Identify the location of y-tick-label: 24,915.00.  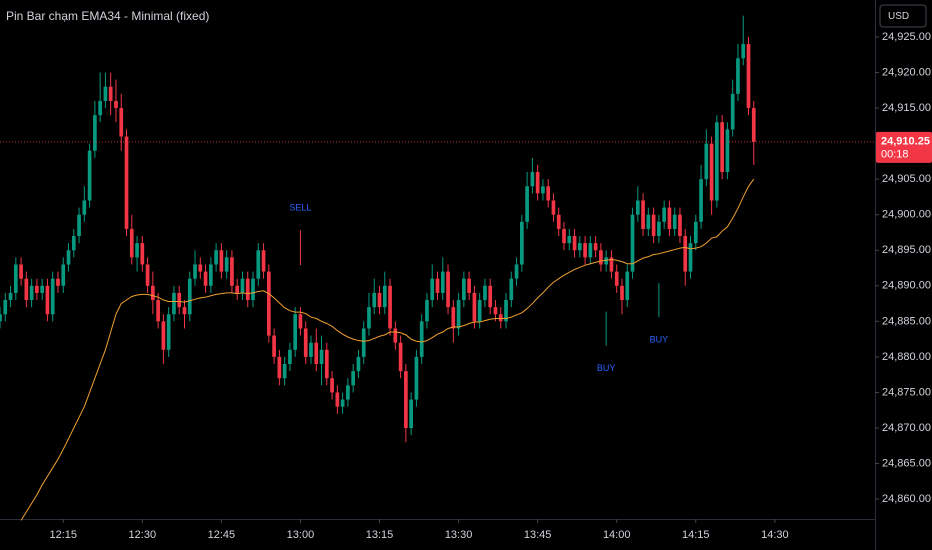
(906, 108).